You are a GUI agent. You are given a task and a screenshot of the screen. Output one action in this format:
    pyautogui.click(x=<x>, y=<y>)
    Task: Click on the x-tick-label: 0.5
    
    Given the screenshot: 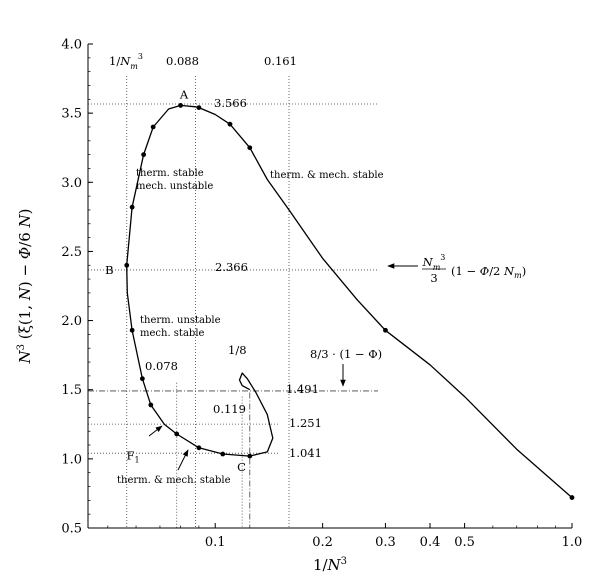 What is the action you would take?
    pyautogui.click(x=464, y=542)
    